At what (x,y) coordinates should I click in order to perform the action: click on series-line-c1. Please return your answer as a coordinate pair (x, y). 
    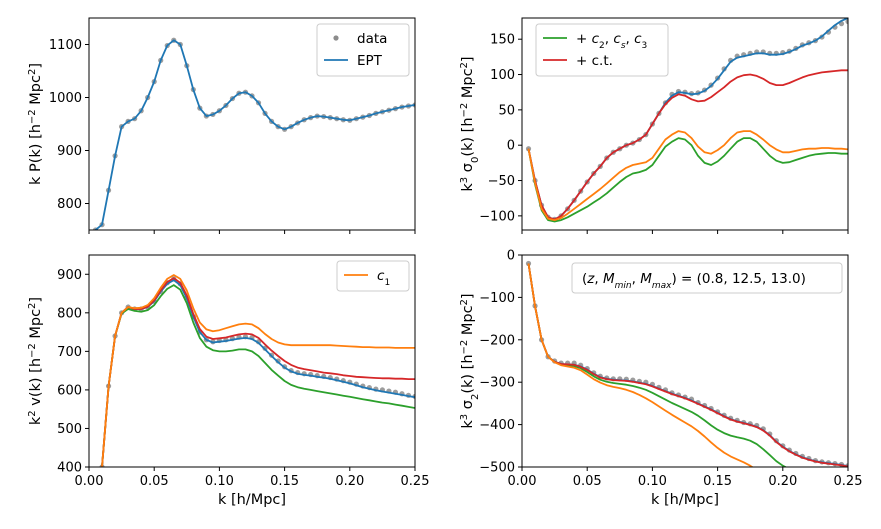
    Looking at the image, I should click on (258, 370).